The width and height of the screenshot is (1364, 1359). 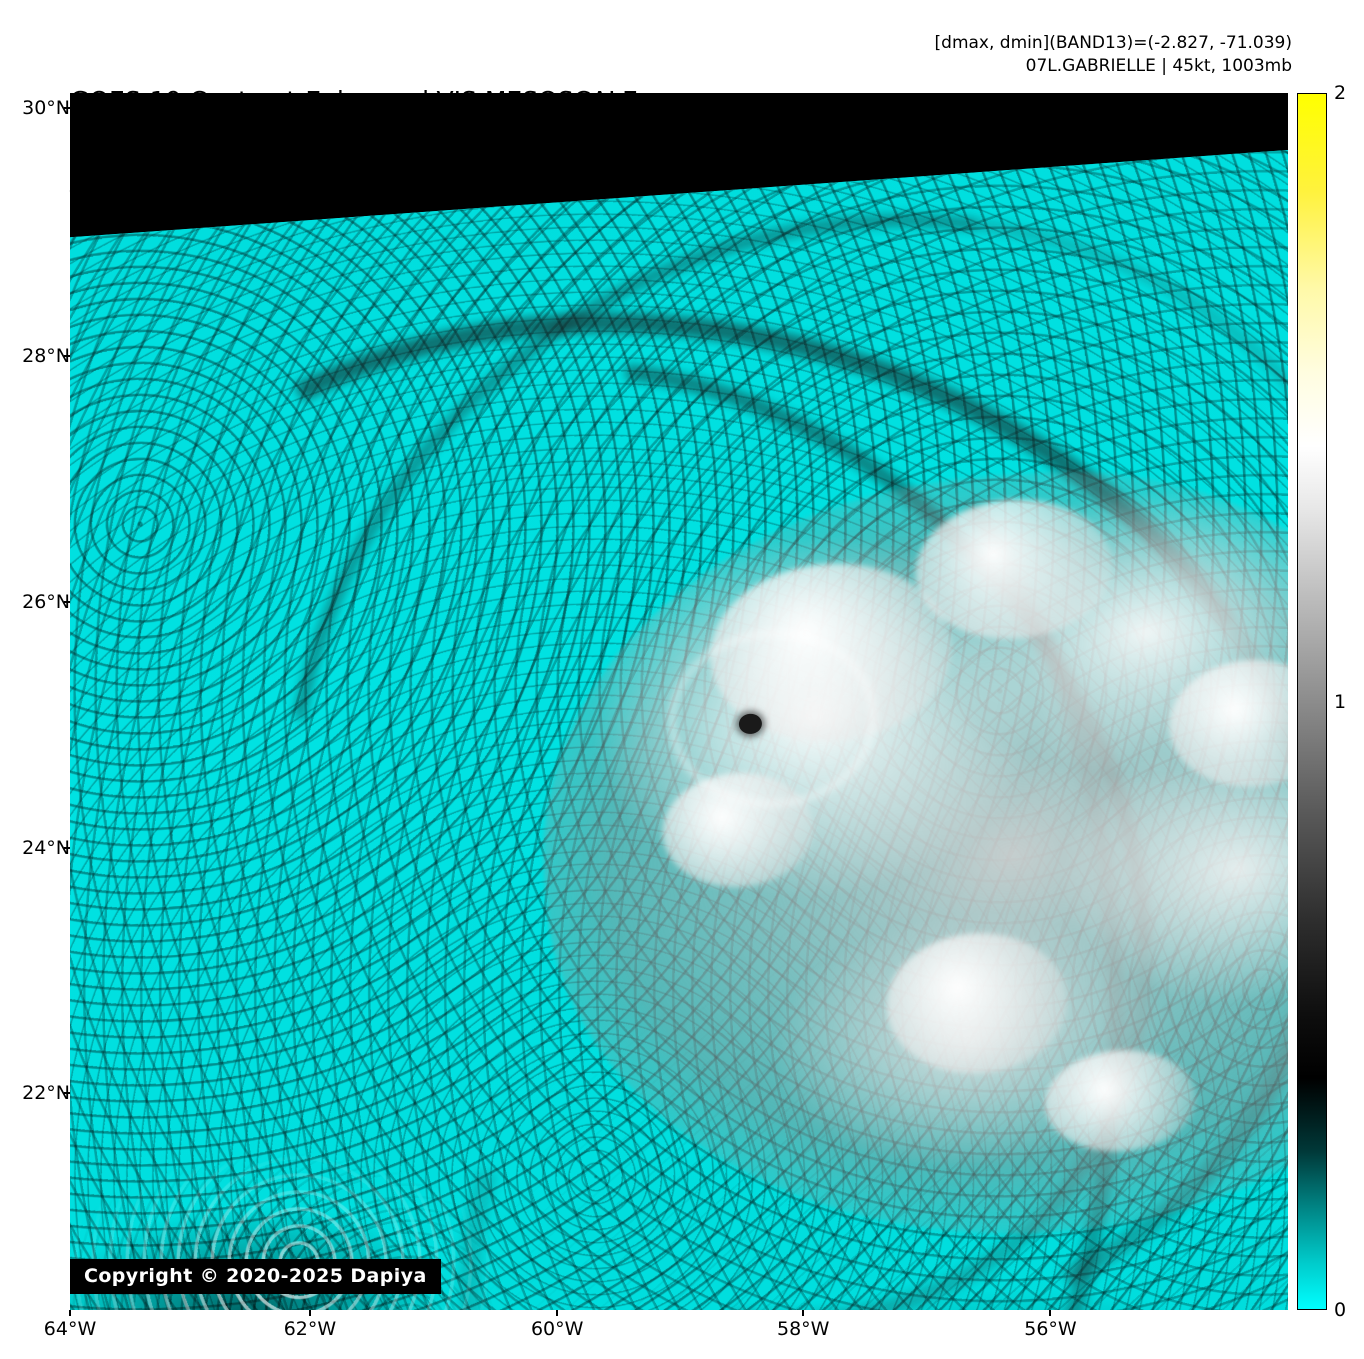 I want to click on longitude-tick-label: 60°W, so click(x=557, y=1329).